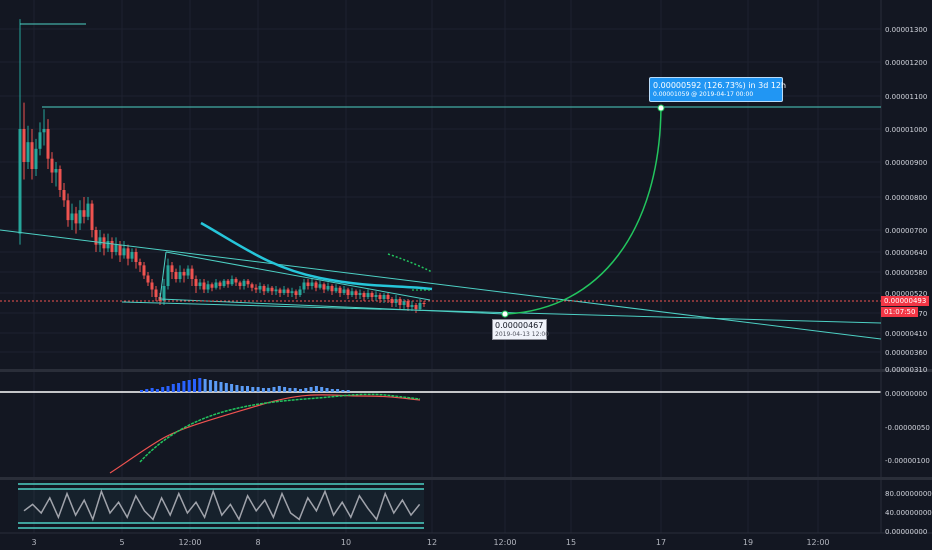 Image resolution: width=932 pixels, height=550 pixels. What do you see at coordinates (265, 434) in the screenshot?
I see `macd-signal` at bounding box center [265, 434].